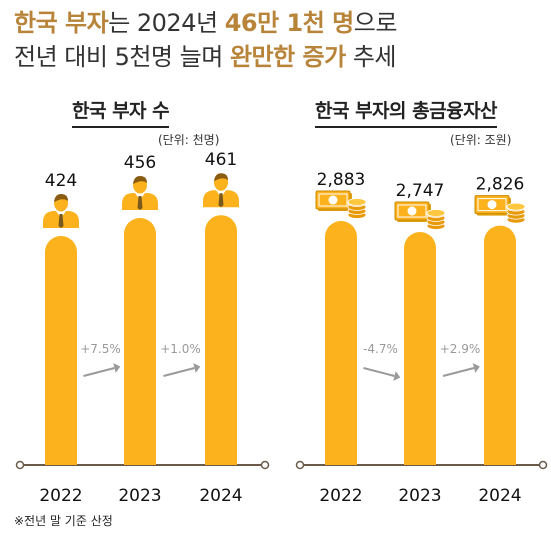  What do you see at coordinates (122, 57) in the screenshot?
I see `headline-segment: 전년 대비 5천명 늘며` at bounding box center [122, 57].